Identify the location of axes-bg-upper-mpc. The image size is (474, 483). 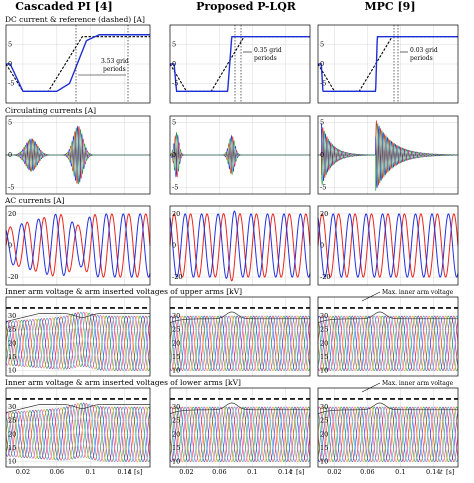
(388, 336).